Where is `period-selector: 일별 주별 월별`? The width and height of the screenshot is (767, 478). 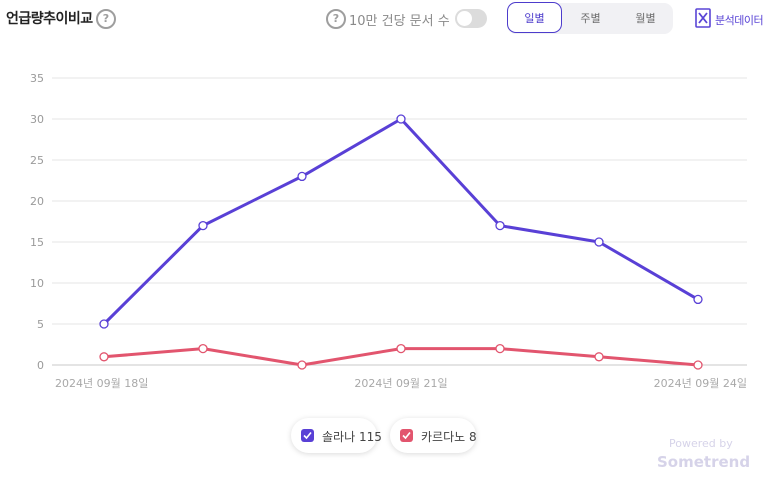
period-selector: 일별 주별 월별 is located at coordinates (590, 18).